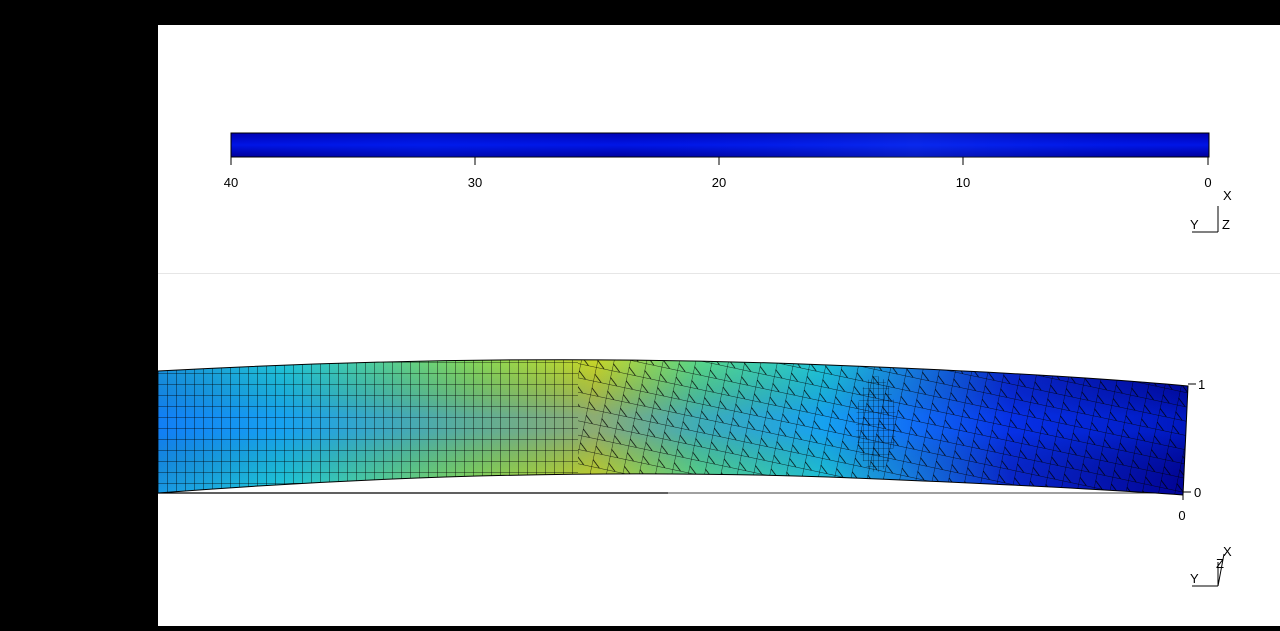 This screenshot has width=1280, height=631. What do you see at coordinates (1181, 515) in the screenshot?
I see `bottom-tick-label-0: 0` at bounding box center [1181, 515].